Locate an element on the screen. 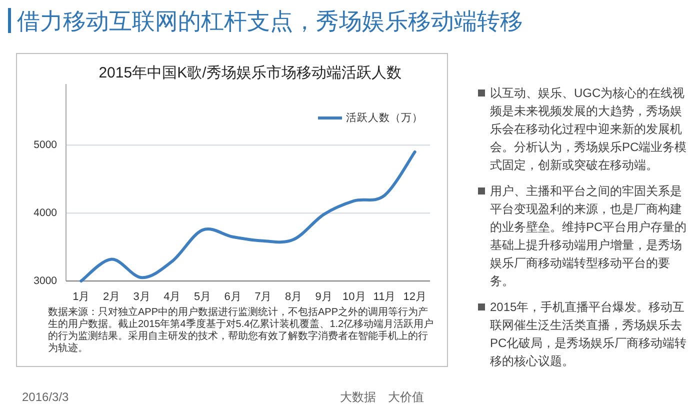 The width and height of the screenshot is (694, 411). text: 以互动、娱乐、UGC为核心的在线视频是未来视频发展的大趋势，秀场娱乐会在移动化过程中迎来新的发展机会。分析认为，秀场娱乐PC端业务模式固定，创新或突破在移动端。 is located at coordinates (588, 129).